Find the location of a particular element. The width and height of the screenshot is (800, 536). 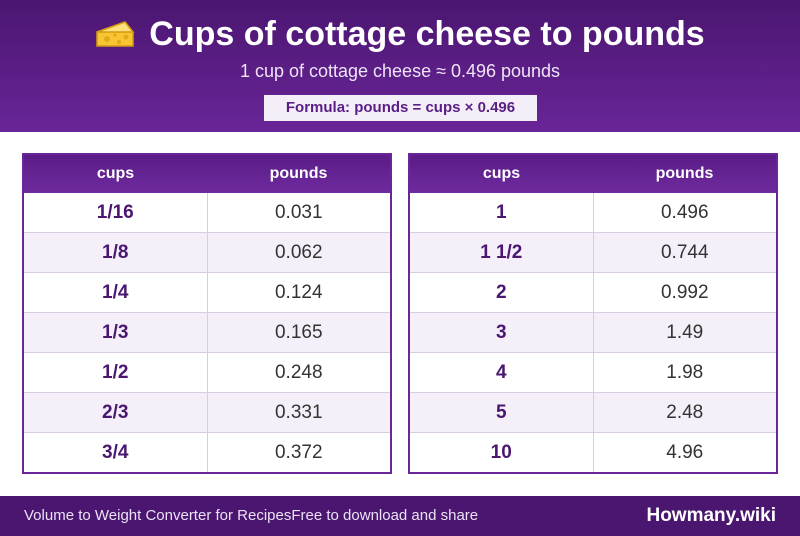

pounds-cell: 0.372 is located at coordinates (298, 452).